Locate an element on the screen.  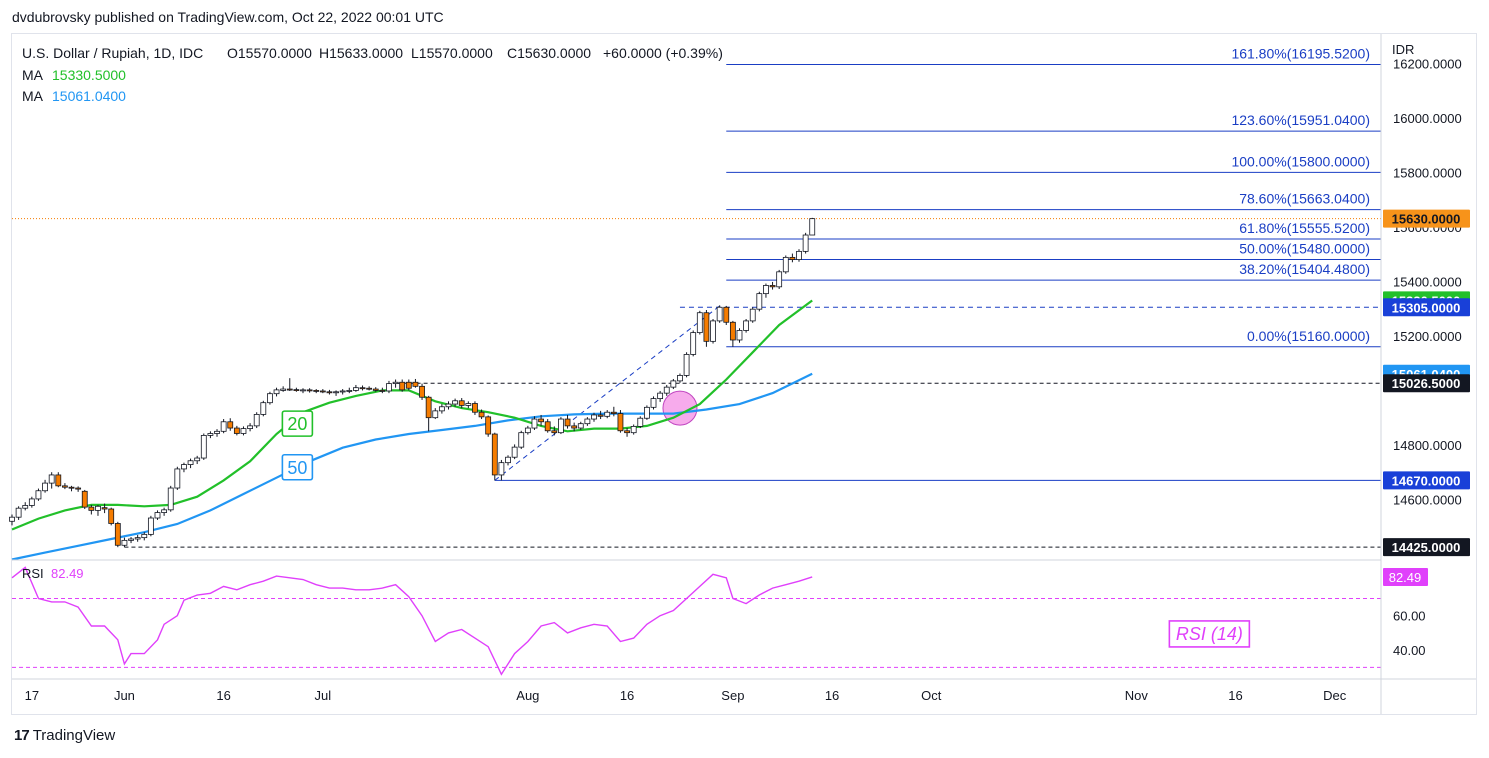
time-tick-3: Jul is located at coordinates (323, 695).